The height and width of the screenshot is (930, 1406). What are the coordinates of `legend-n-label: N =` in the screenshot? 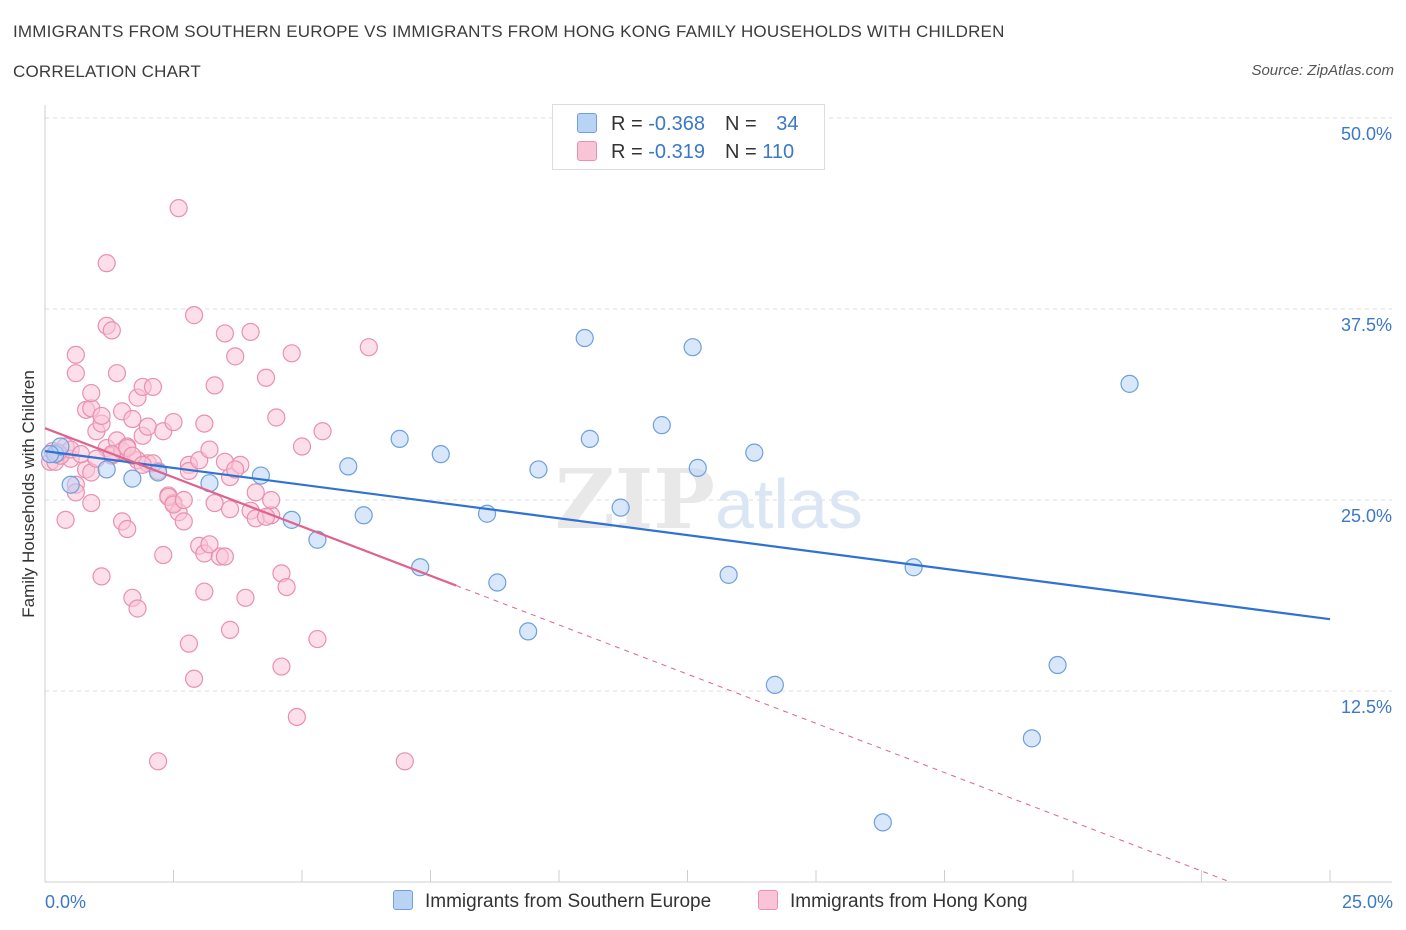 It's located at (743, 124).